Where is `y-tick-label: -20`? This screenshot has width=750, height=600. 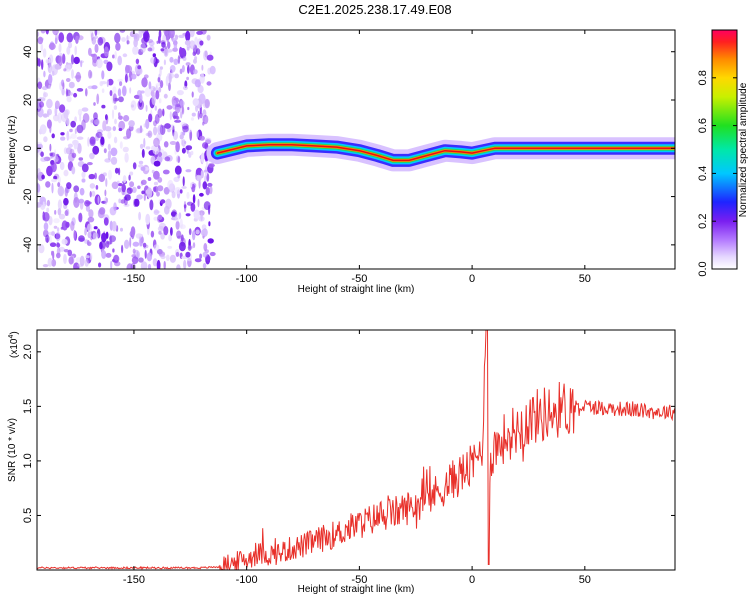
y-tick-label: -20 is located at coordinates (28, 197).